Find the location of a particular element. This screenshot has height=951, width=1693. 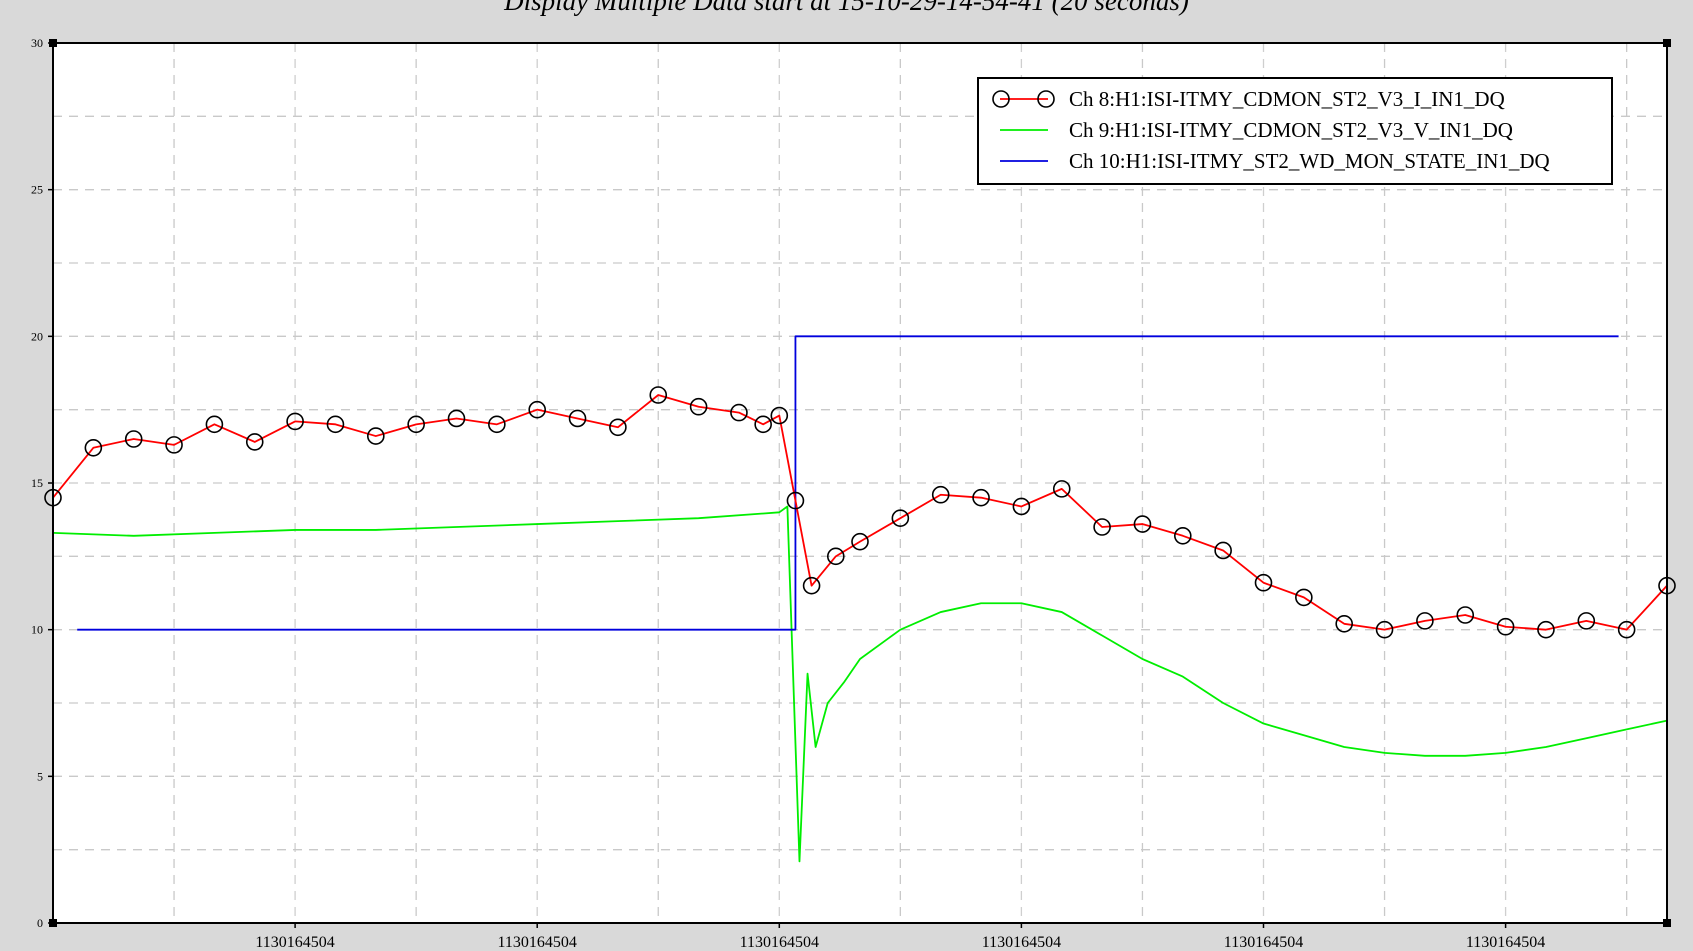

legend-entry: Ch 8:H1:ISI-ITMY_CDMON_ST2_V3_I_IN1_DQ is located at coordinates (1248, 99).